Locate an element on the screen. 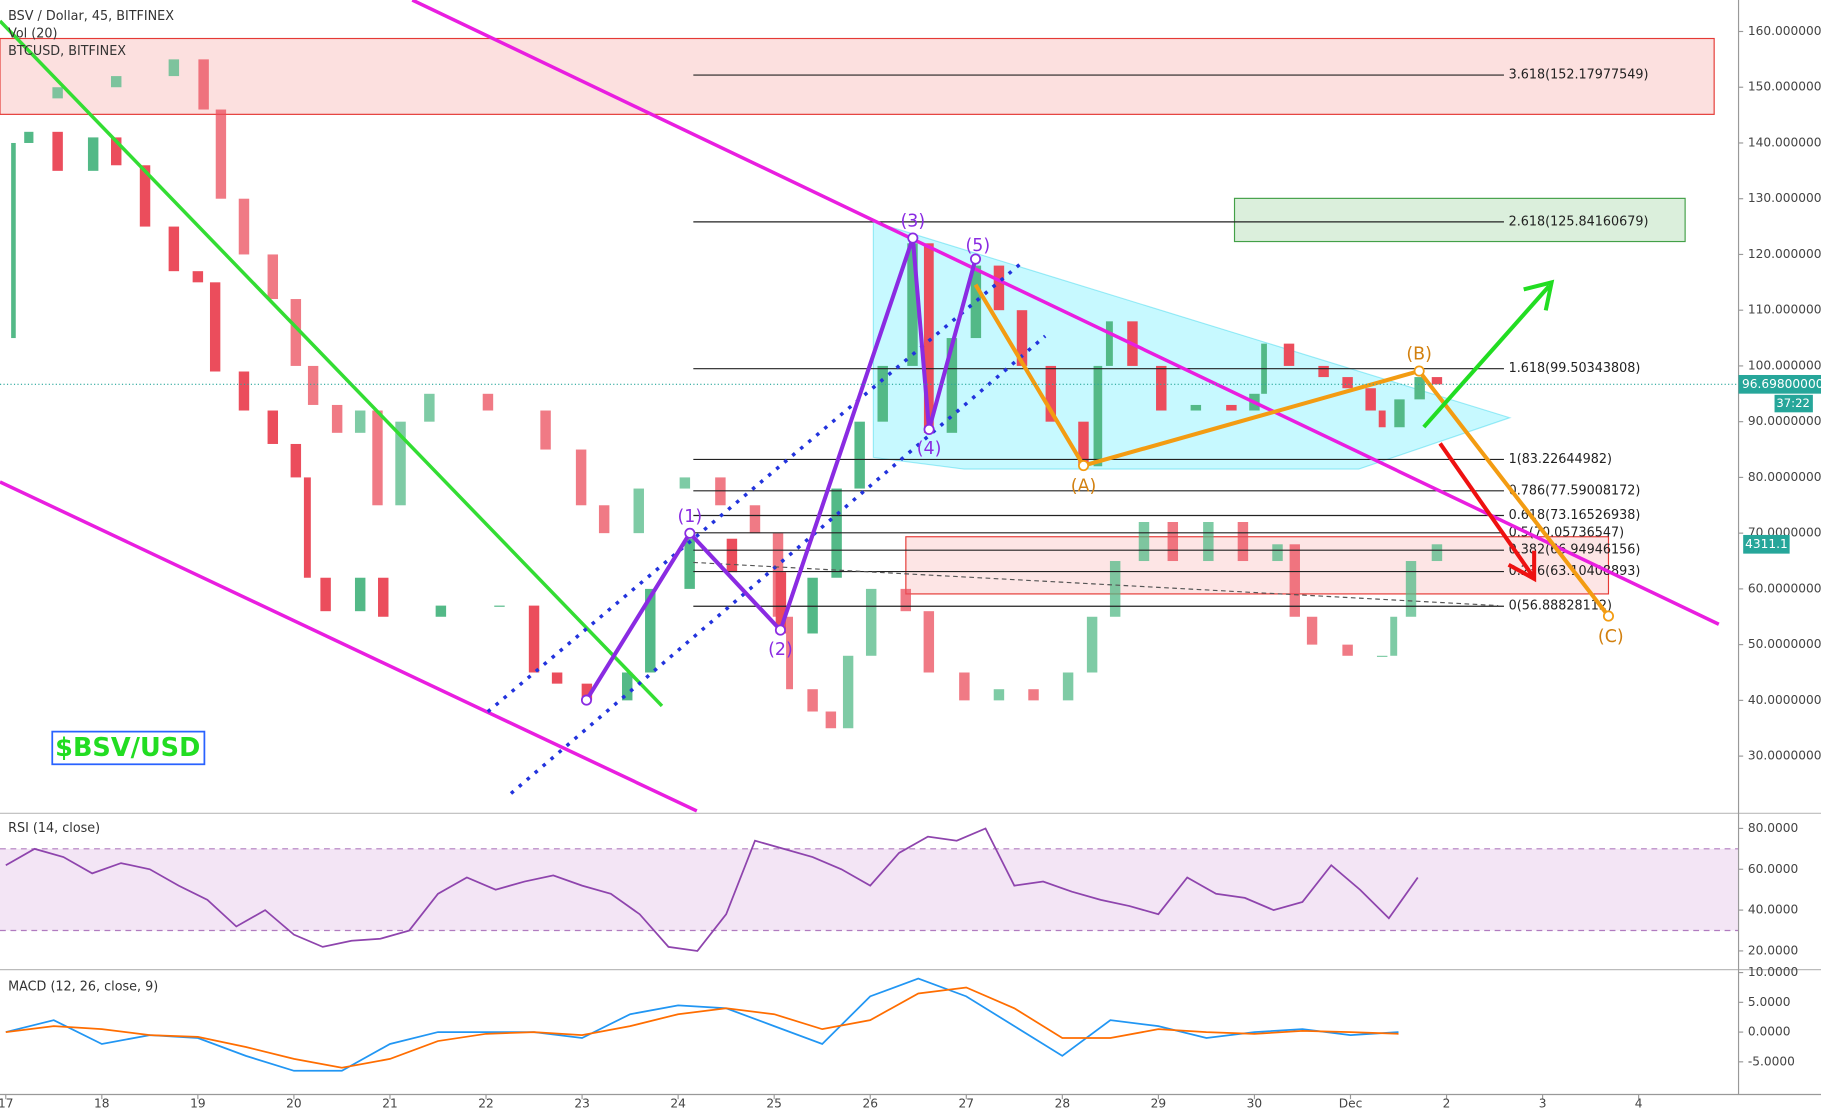 This screenshot has height=1112, width=1821. y-tick-label: 100.00000000 is located at coordinates (1784, 365).